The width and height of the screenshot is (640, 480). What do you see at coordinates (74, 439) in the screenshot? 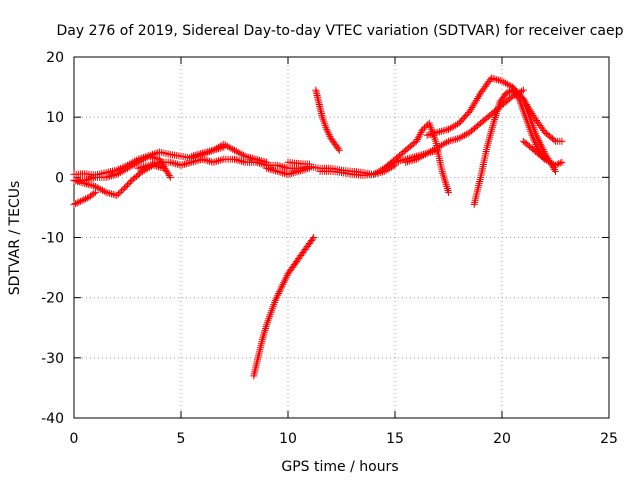
I see `x-tick-label: 0` at bounding box center [74, 439].